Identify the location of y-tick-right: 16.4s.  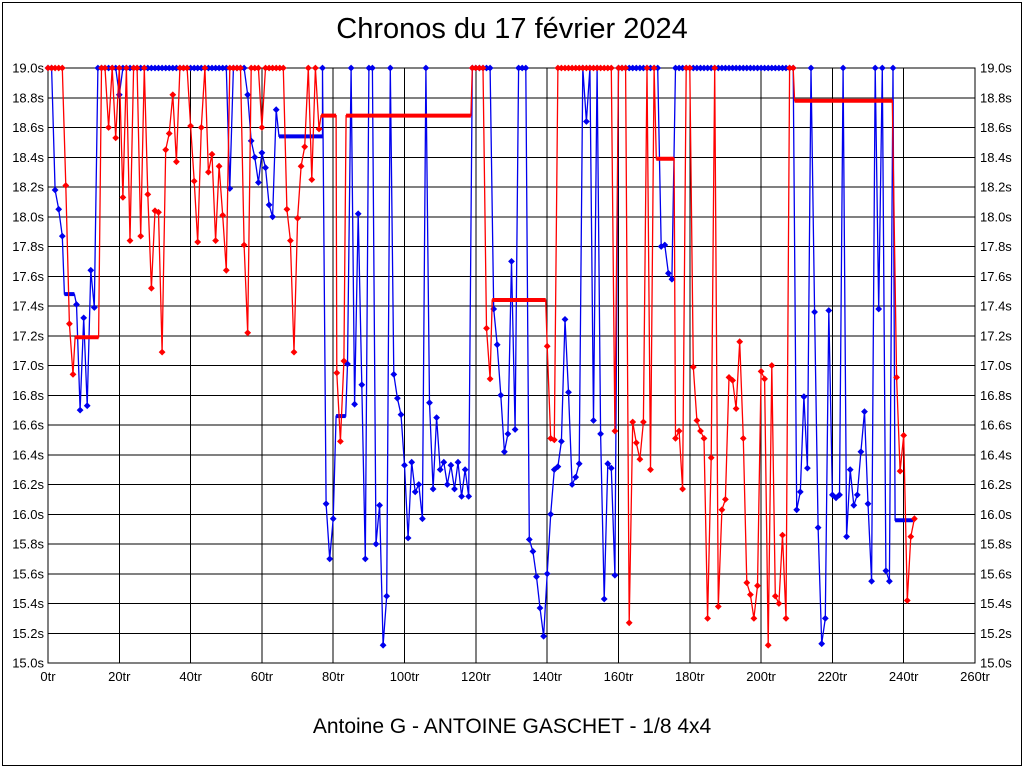
(996, 454).